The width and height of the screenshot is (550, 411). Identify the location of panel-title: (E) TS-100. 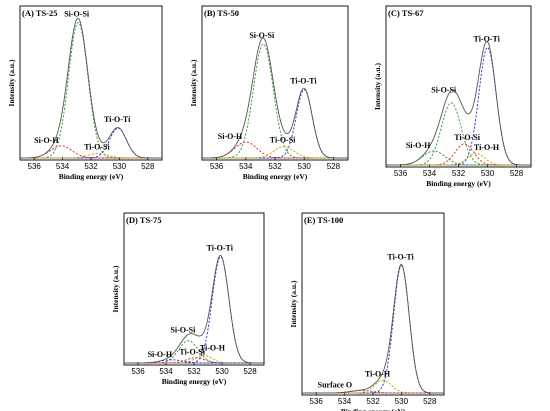
(323, 220).